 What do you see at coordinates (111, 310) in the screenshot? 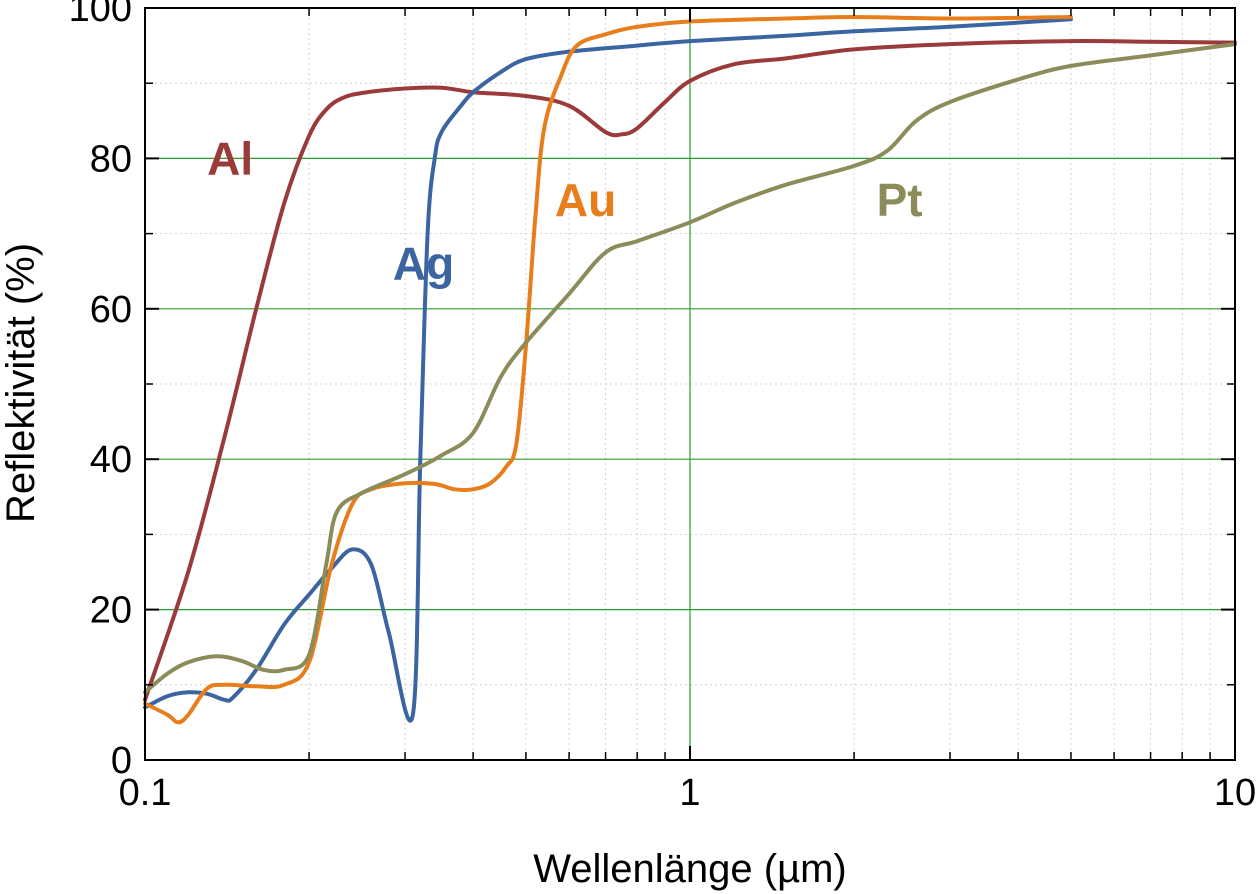
I see `y-tick-label: 60` at bounding box center [111, 310].